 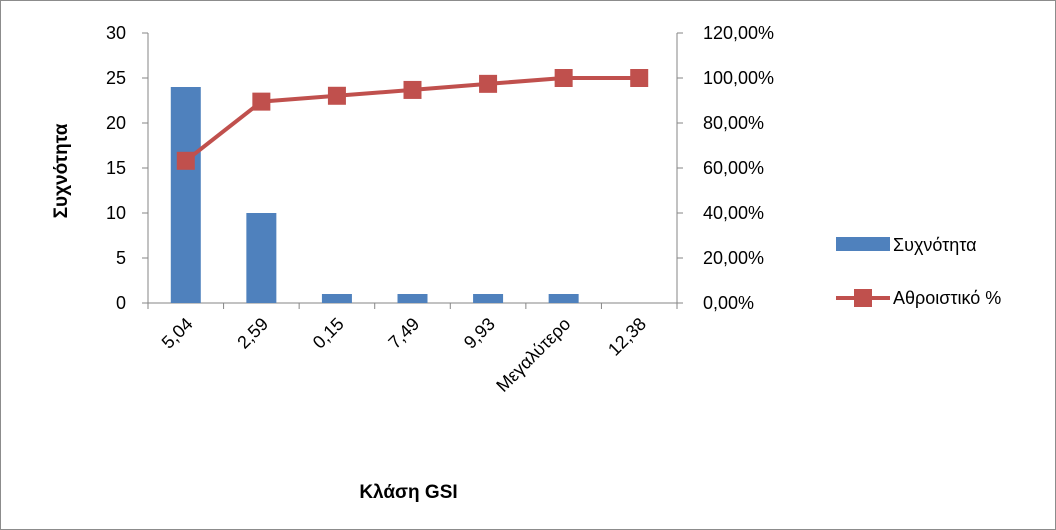 What do you see at coordinates (121, 303) in the screenshot?
I see `y-left-tick-label: 0` at bounding box center [121, 303].